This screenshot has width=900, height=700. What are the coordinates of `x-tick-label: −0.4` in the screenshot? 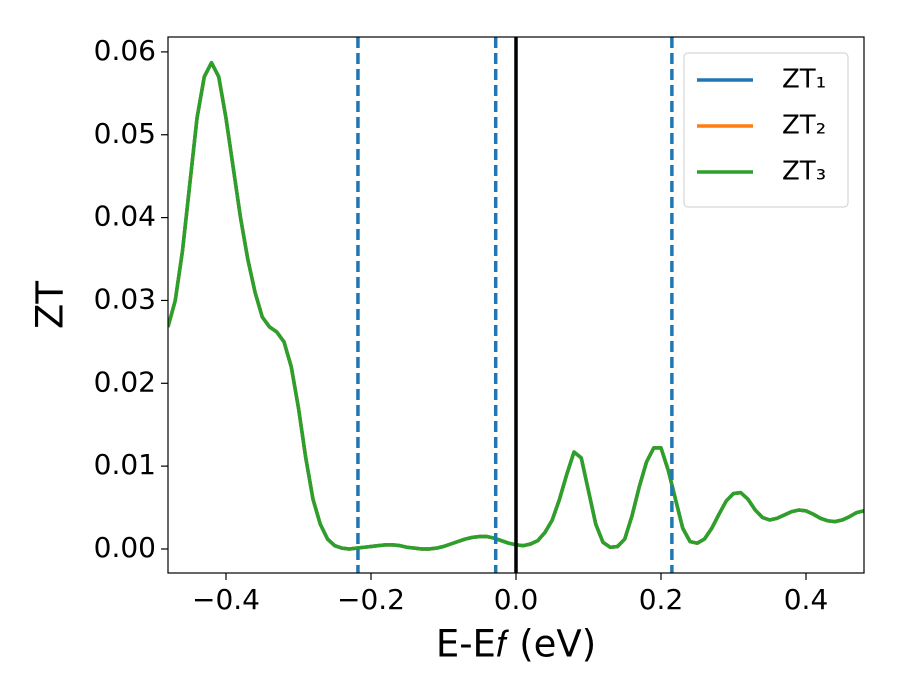 It's located at (226, 599).